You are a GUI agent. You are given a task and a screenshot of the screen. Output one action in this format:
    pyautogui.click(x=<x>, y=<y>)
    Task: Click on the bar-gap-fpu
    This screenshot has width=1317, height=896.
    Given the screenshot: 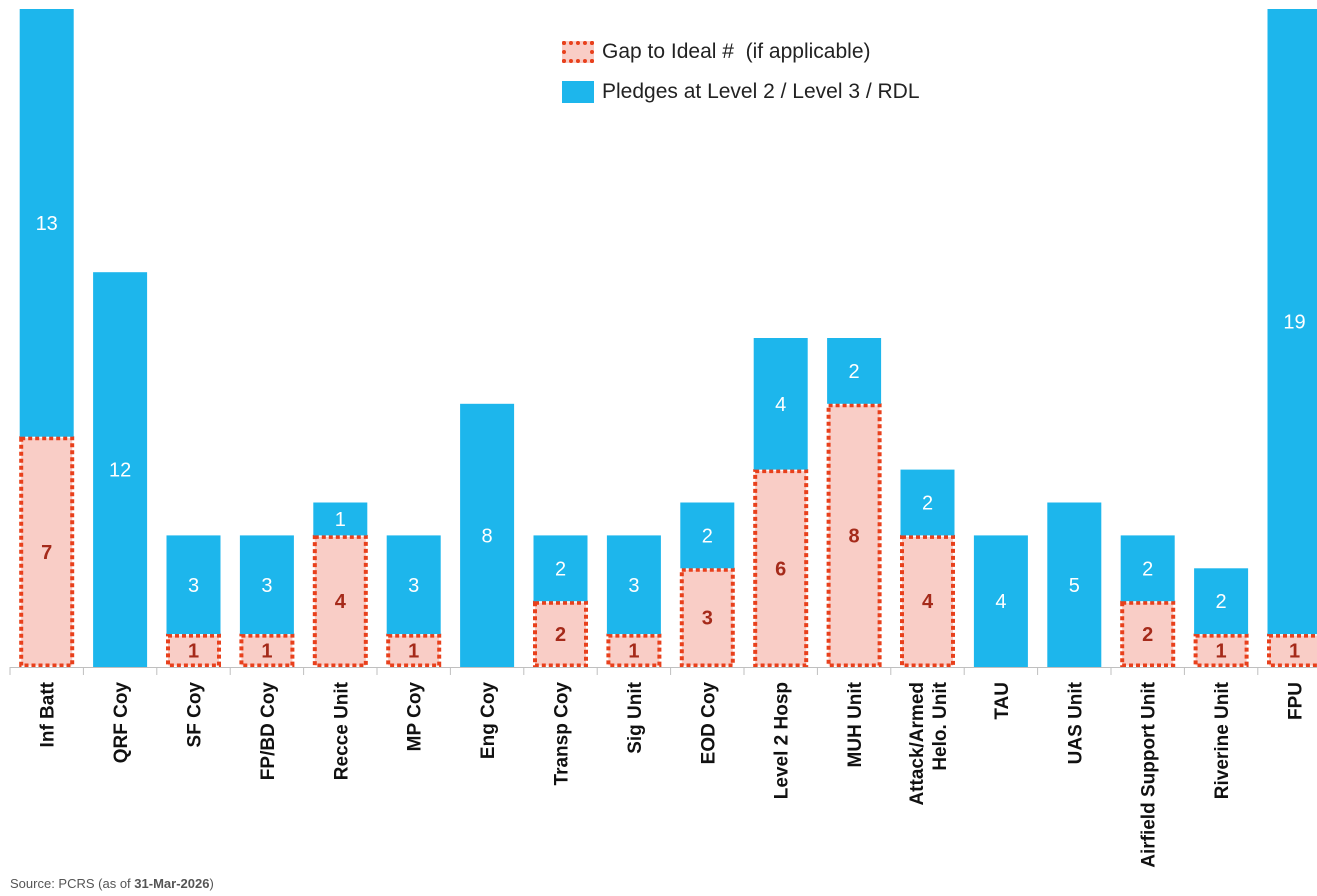 What is the action you would take?
    pyautogui.click(x=1292, y=650)
    